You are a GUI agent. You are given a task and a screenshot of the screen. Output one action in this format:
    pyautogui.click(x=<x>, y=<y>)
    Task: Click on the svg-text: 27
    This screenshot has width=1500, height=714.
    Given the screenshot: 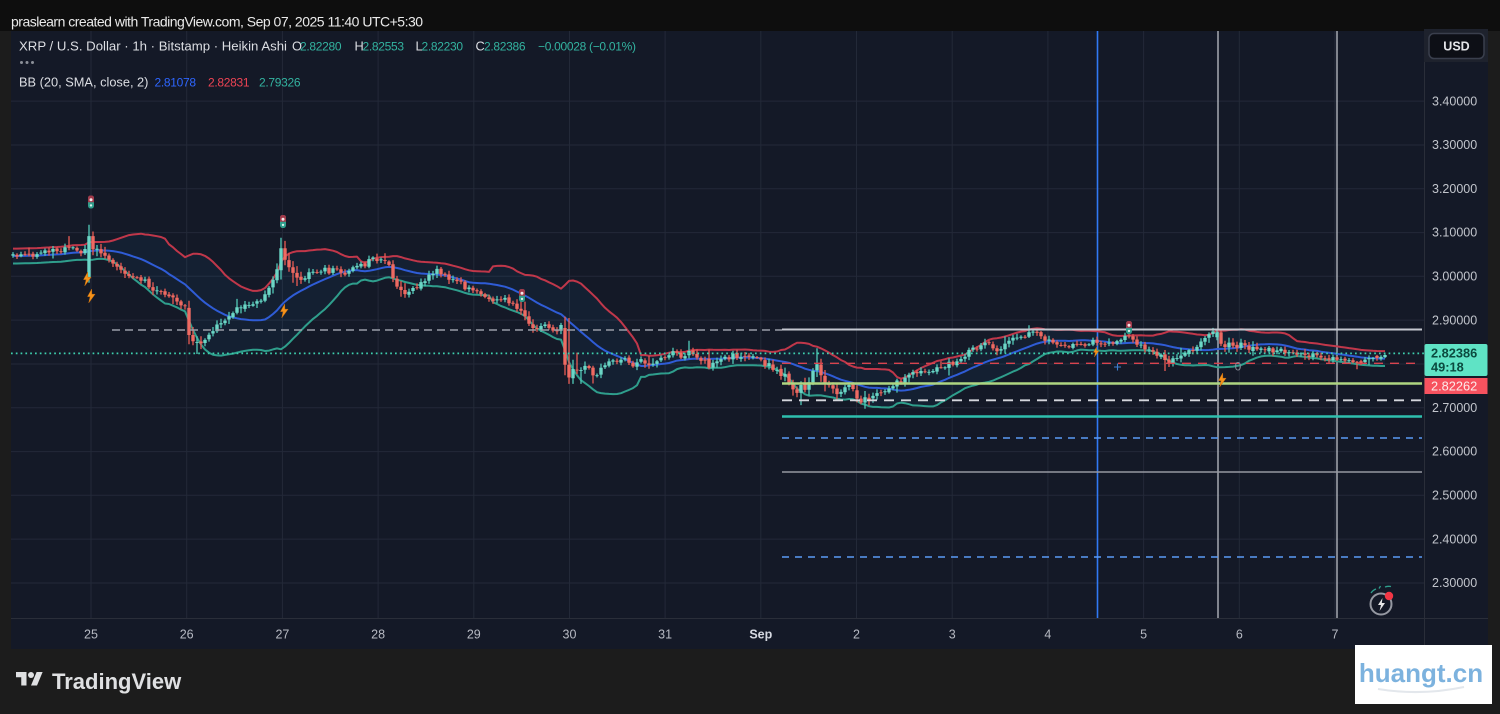 What is the action you would take?
    pyautogui.click(x=282, y=635)
    